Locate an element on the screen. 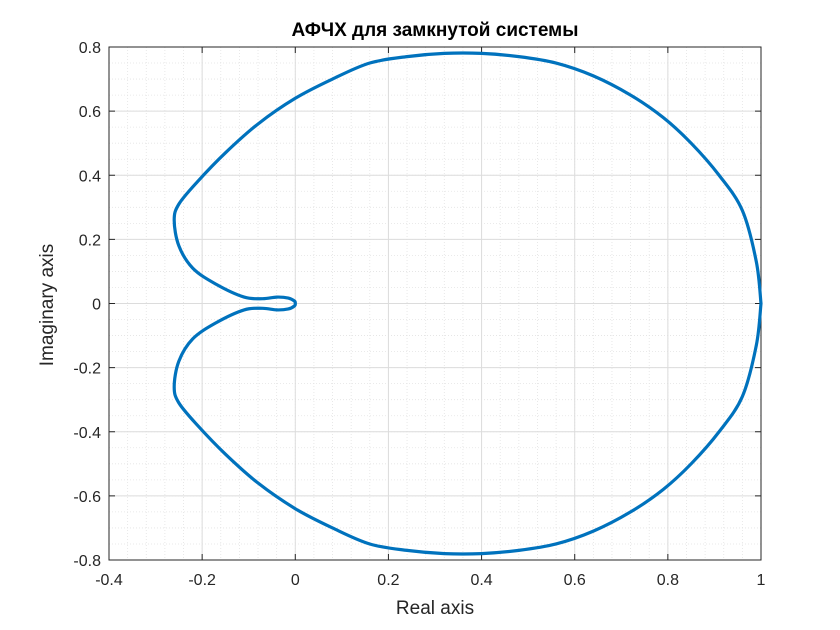  chart-title: АФЧХ для замкнутой системы is located at coordinates (435, 30).